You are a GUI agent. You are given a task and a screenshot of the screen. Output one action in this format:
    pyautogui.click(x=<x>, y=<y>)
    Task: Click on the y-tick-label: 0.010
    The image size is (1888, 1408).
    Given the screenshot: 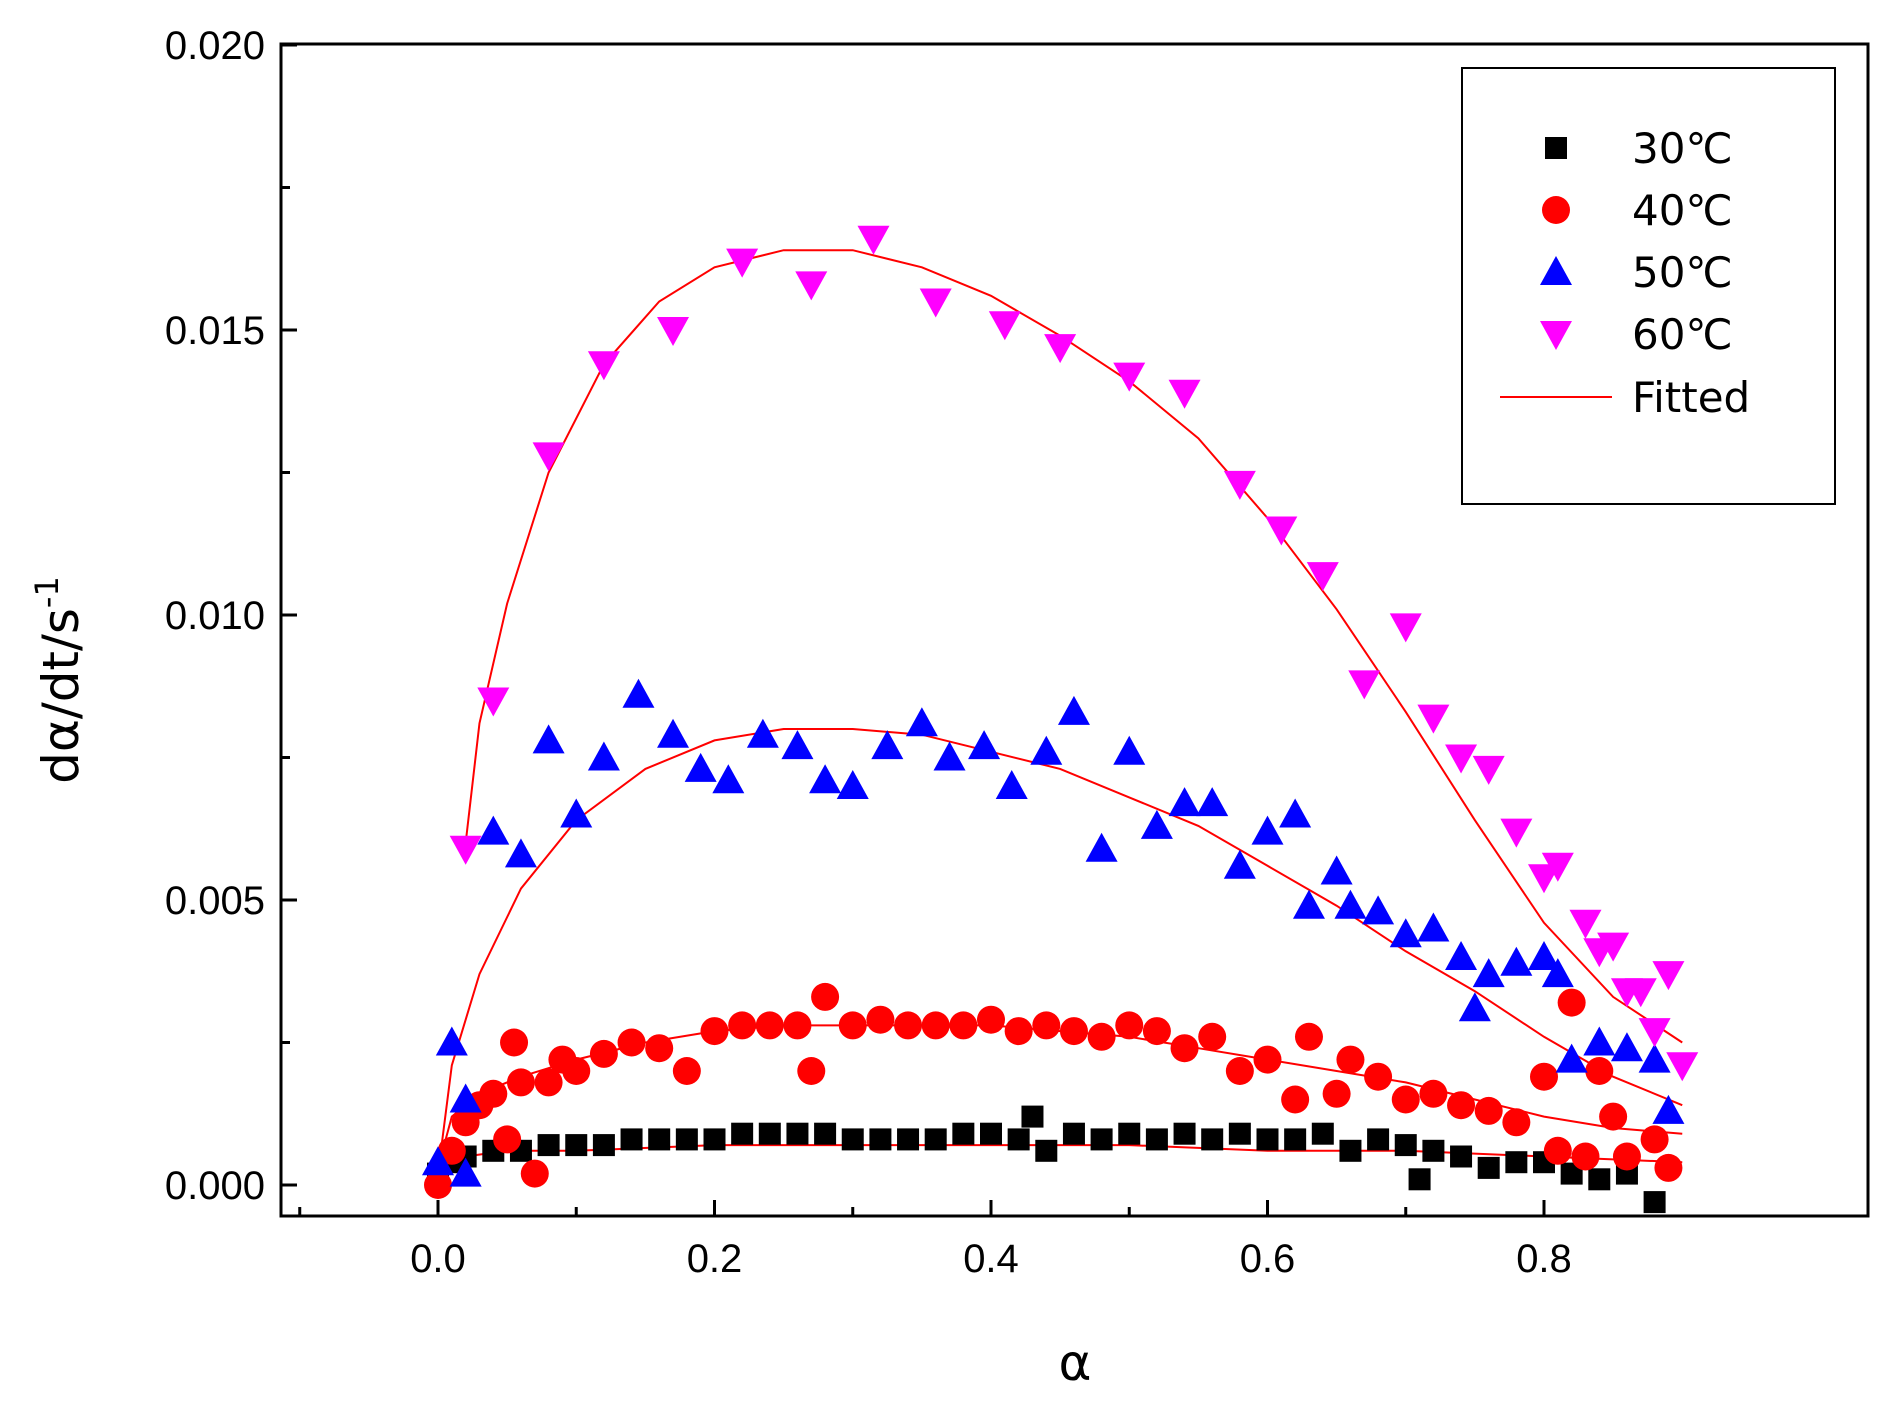 What is the action you would take?
    pyautogui.click(x=215, y=616)
    